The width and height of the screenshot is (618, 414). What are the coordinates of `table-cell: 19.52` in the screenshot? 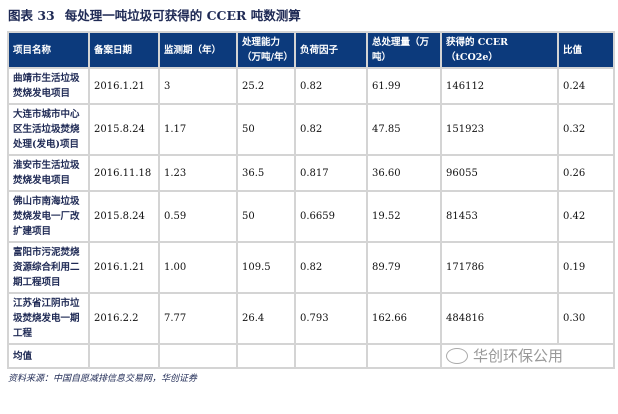 It's located at (404, 216).